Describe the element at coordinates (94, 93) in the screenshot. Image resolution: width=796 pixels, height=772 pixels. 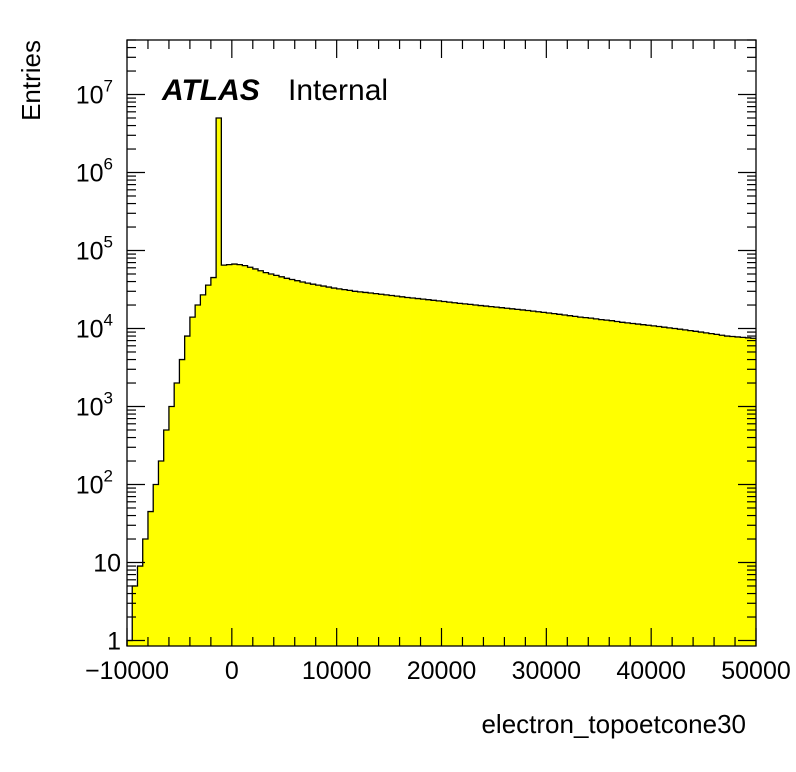
I see `y-tick-label: 10⁷` at that location.